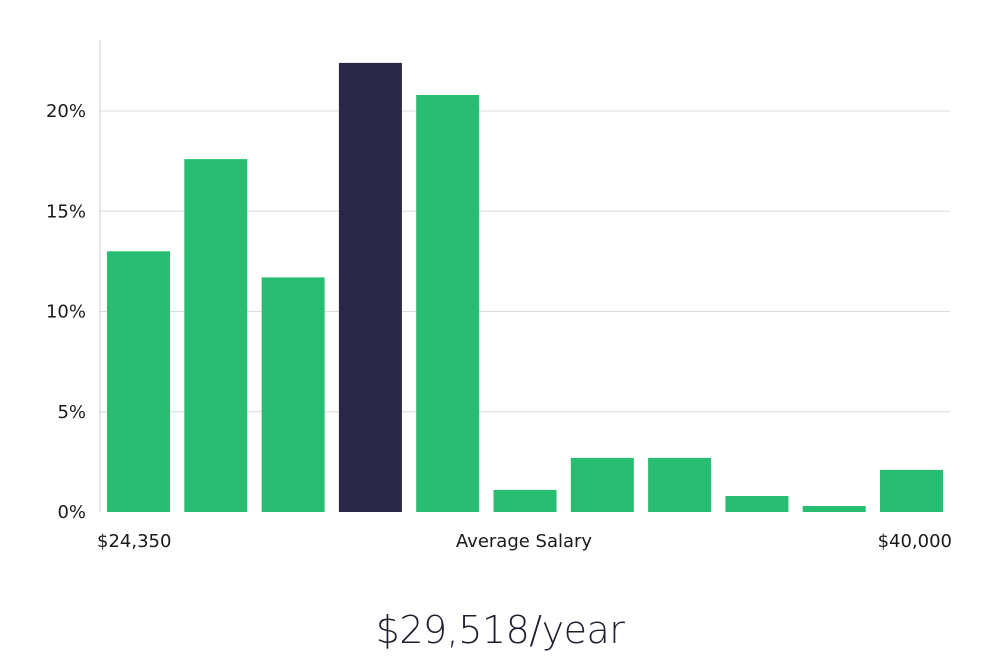 The image size is (1000, 660). I want to click on average-salary-value: $29,518/year, so click(500, 630).